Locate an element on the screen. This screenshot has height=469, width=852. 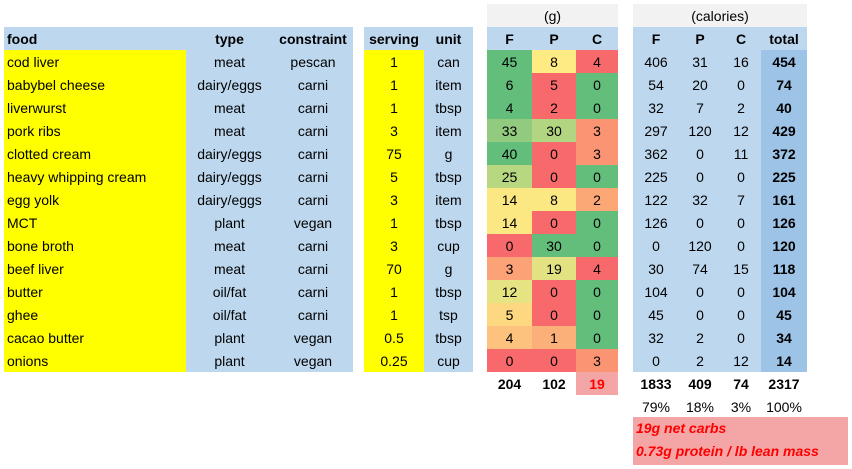
total-calories-c: 74 is located at coordinates (741, 383).